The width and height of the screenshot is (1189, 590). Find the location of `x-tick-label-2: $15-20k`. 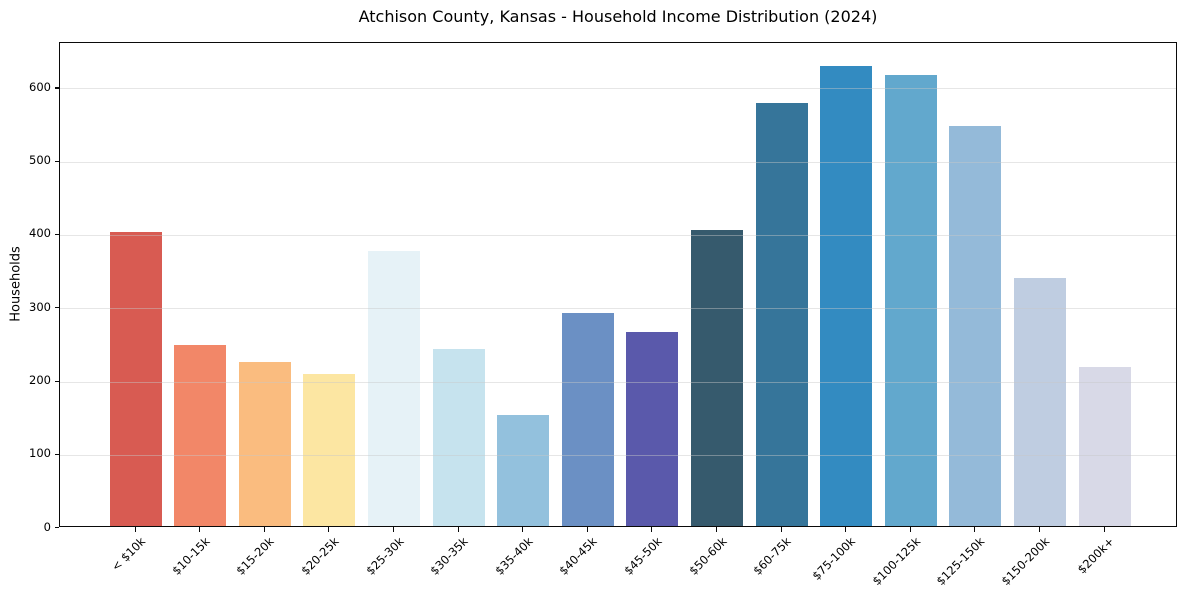

x-tick-label-2: $15-20k is located at coordinates (255, 556).